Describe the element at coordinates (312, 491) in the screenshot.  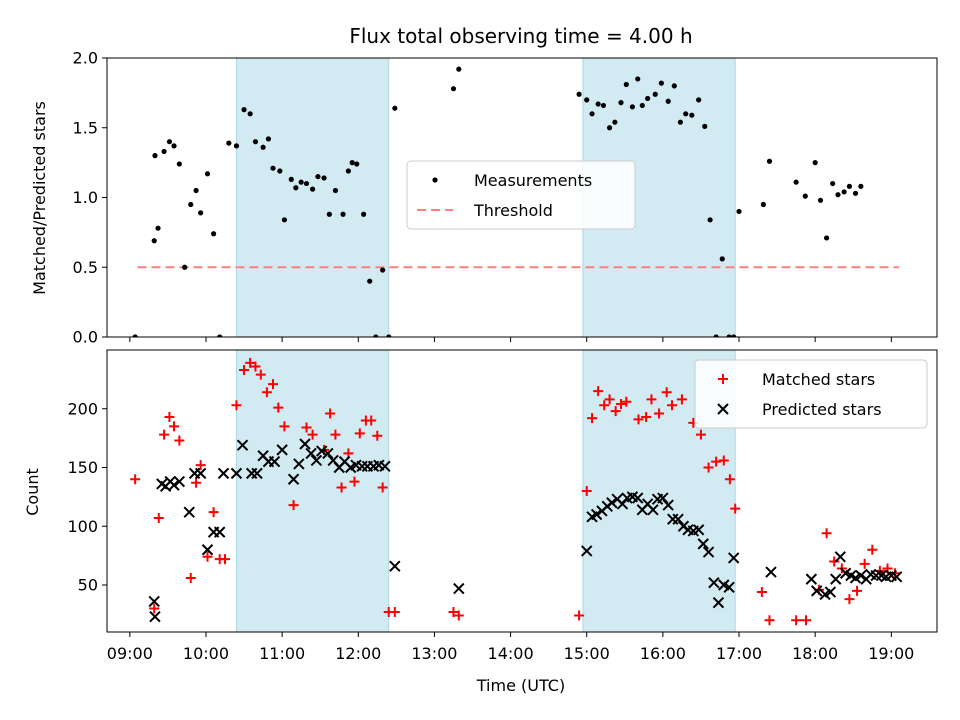
I see `shaded-interval` at that location.